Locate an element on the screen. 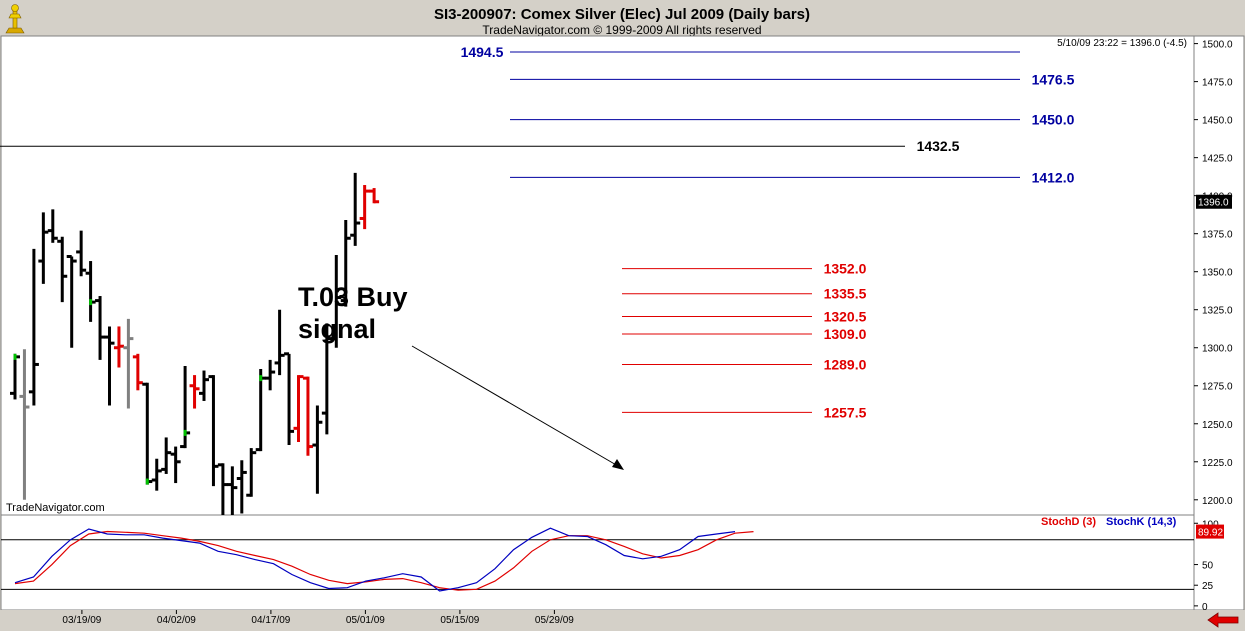  x-tick-label: 05/29/09 is located at coordinates (554, 620).